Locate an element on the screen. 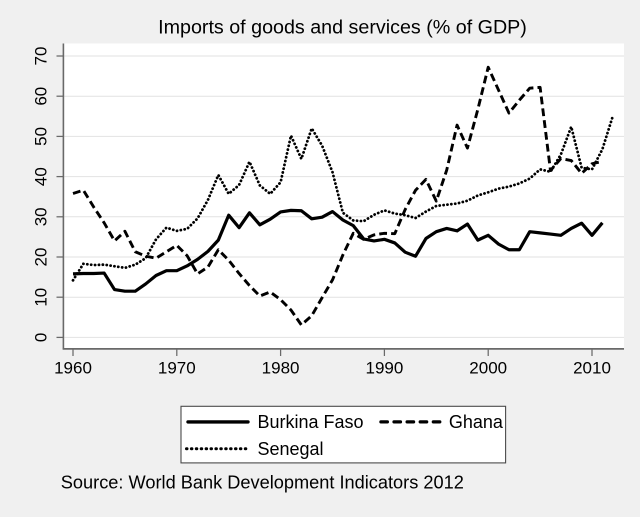  svg-text: 20 is located at coordinates (41, 257).